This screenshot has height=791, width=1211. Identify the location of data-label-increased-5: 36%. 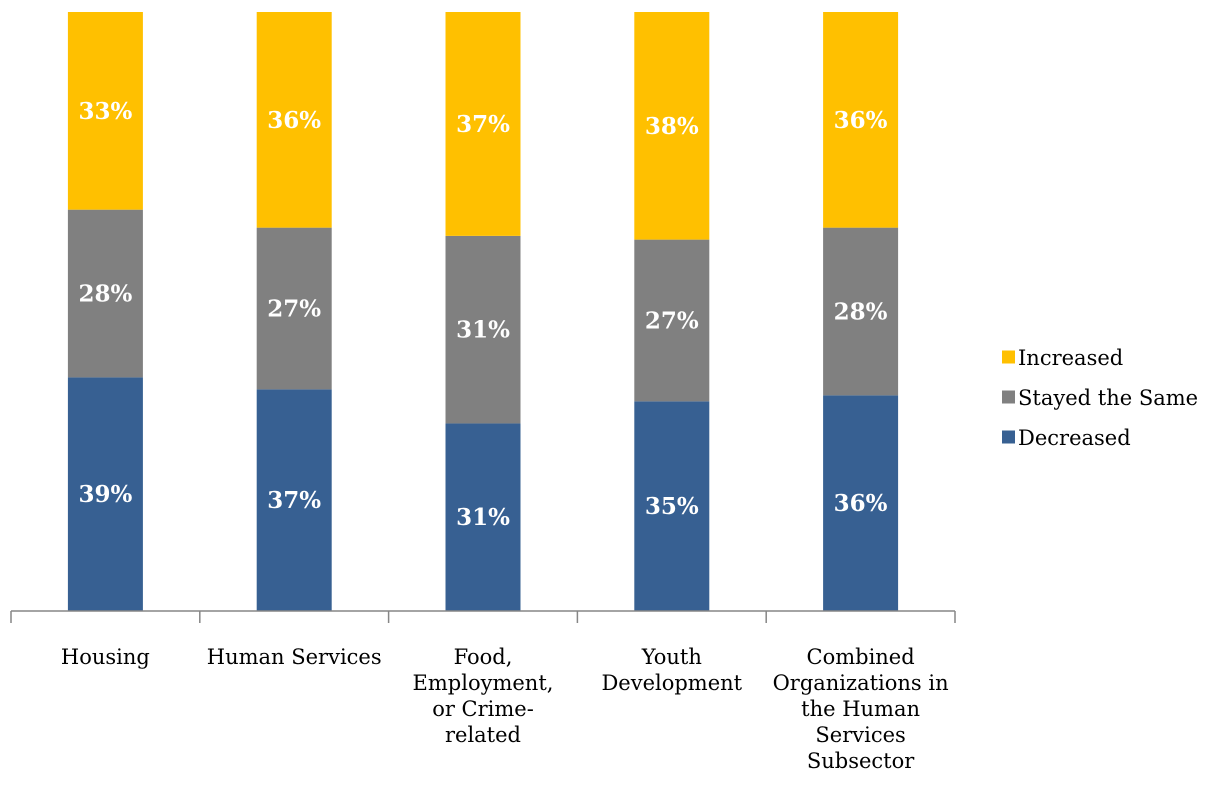
(861, 120).